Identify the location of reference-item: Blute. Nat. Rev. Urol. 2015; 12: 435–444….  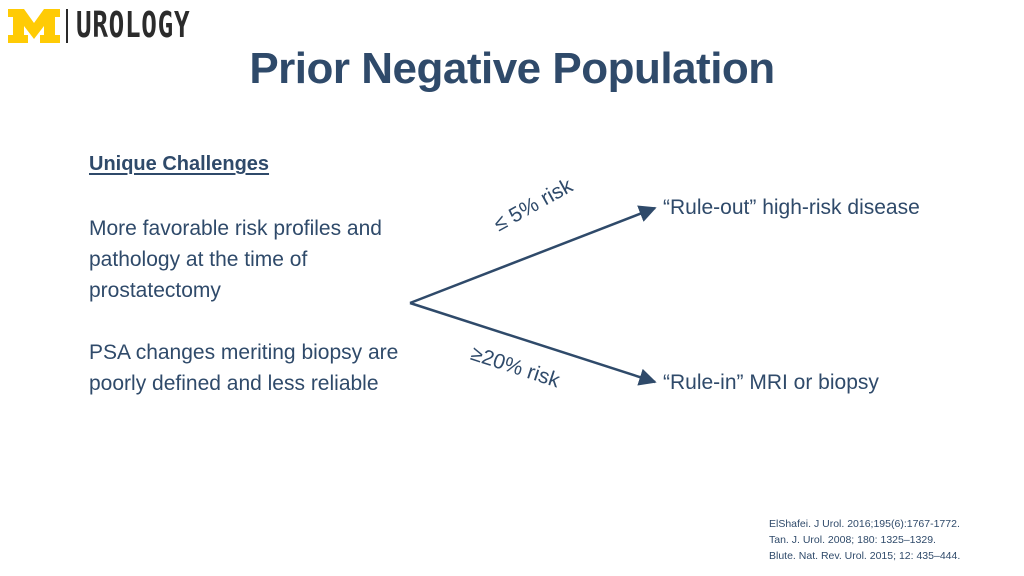
(865, 556).